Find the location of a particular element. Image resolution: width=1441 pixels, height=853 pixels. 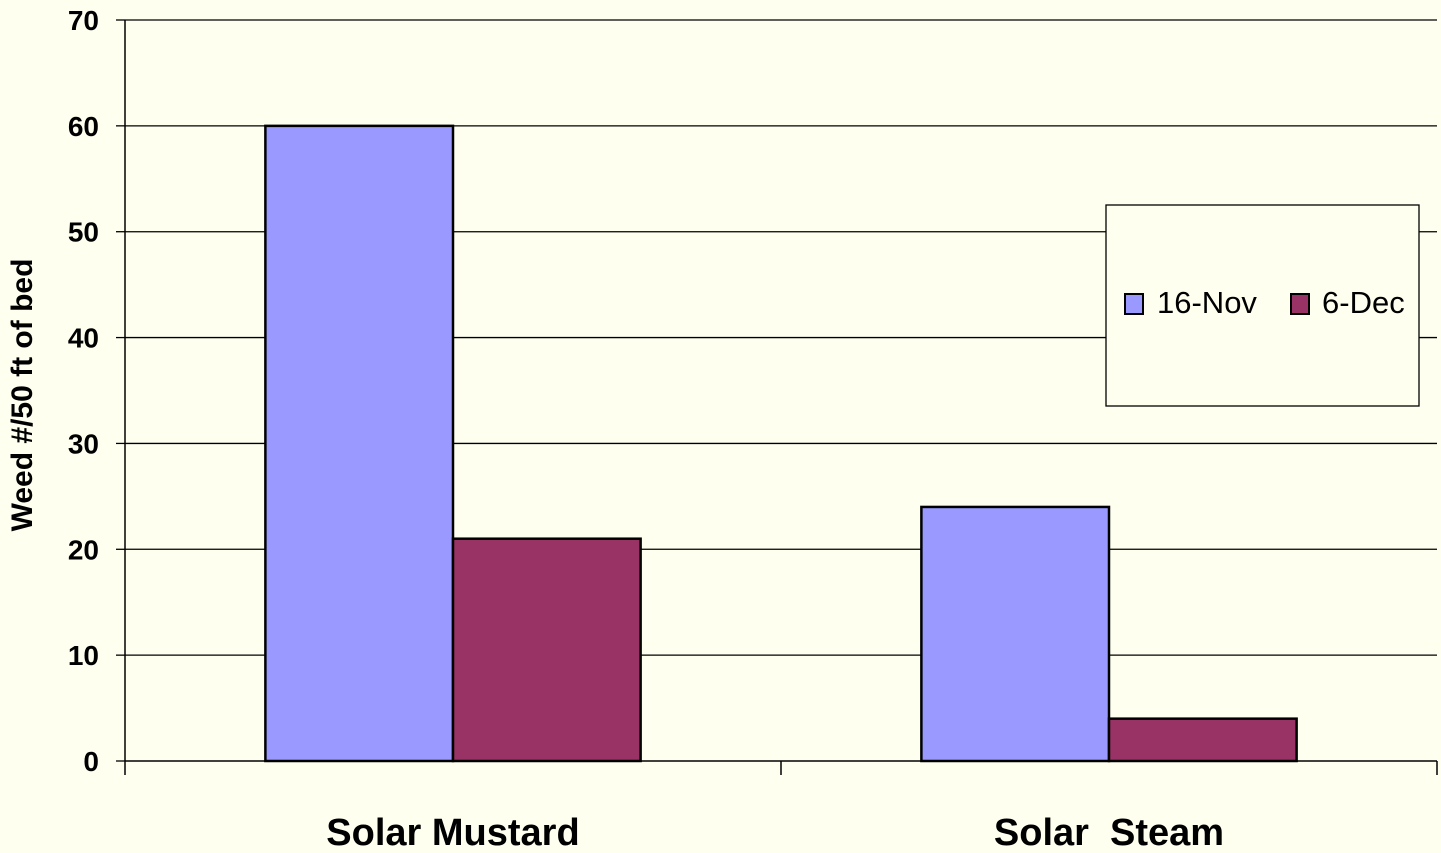

x-axis-categories: Solar Mustard Solar Steam is located at coordinates (775, 832).